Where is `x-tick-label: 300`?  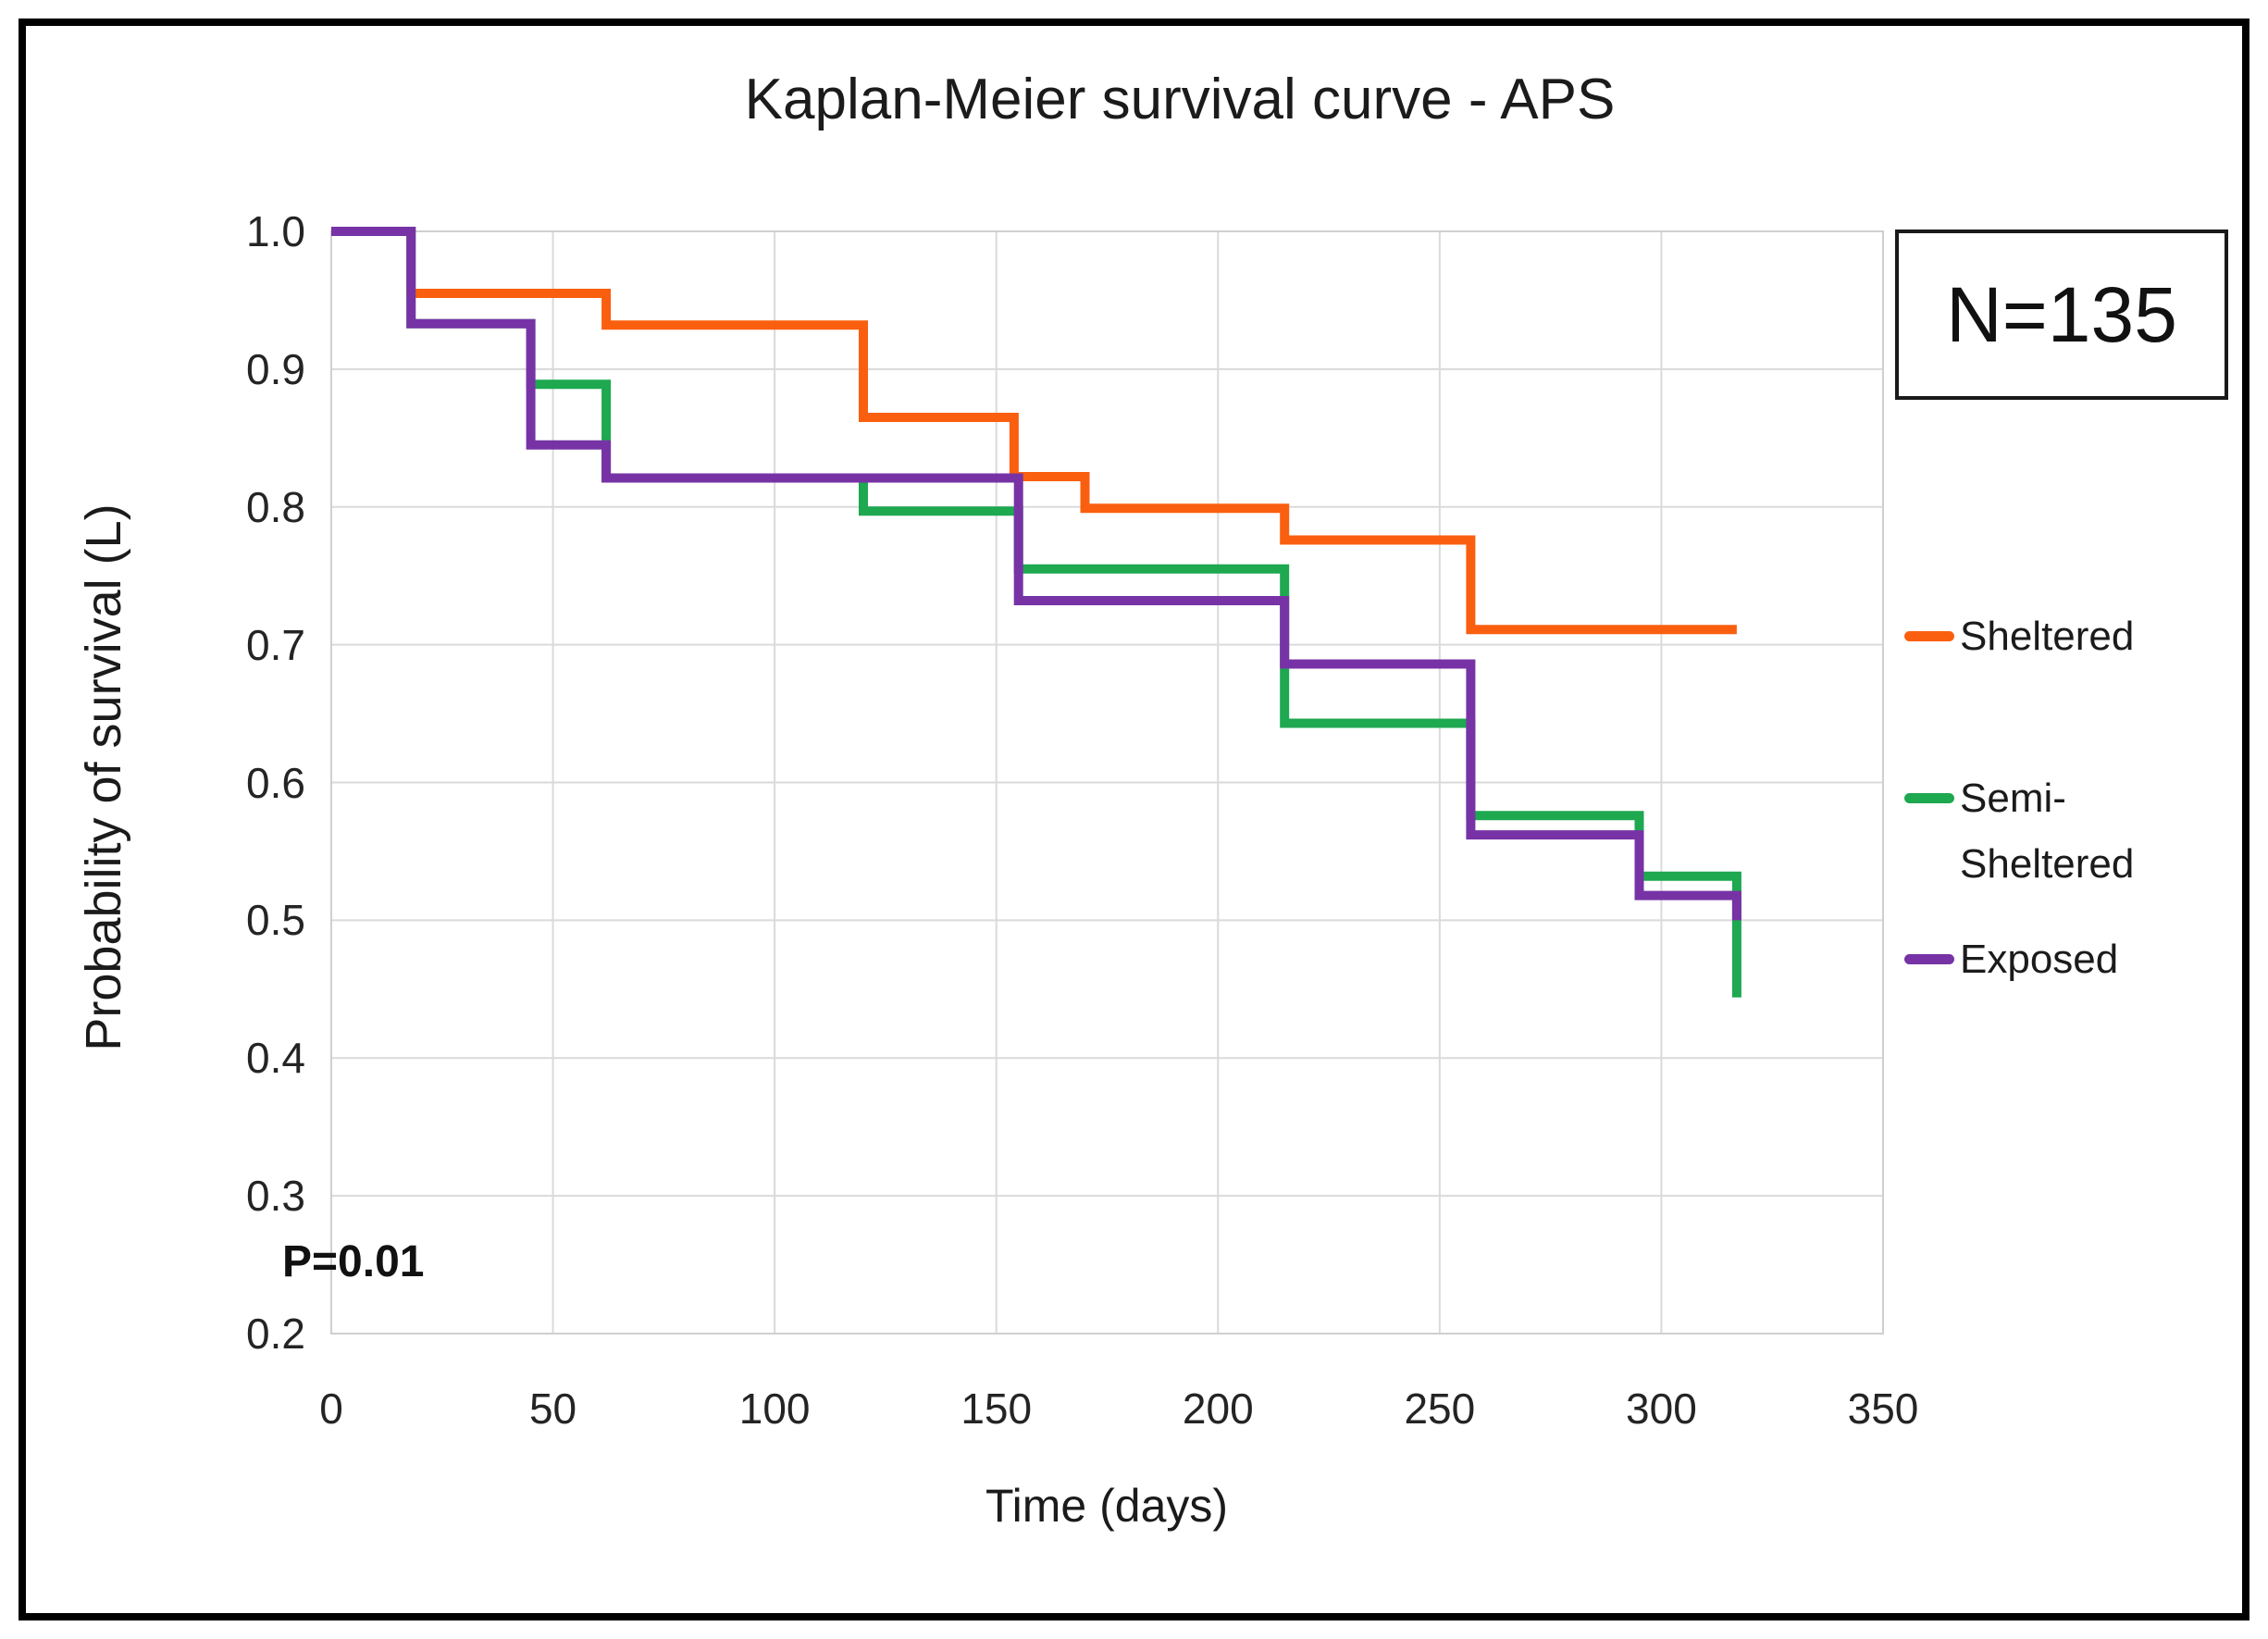
x-tick-label: 300 is located at coordinates (1661, 1408).